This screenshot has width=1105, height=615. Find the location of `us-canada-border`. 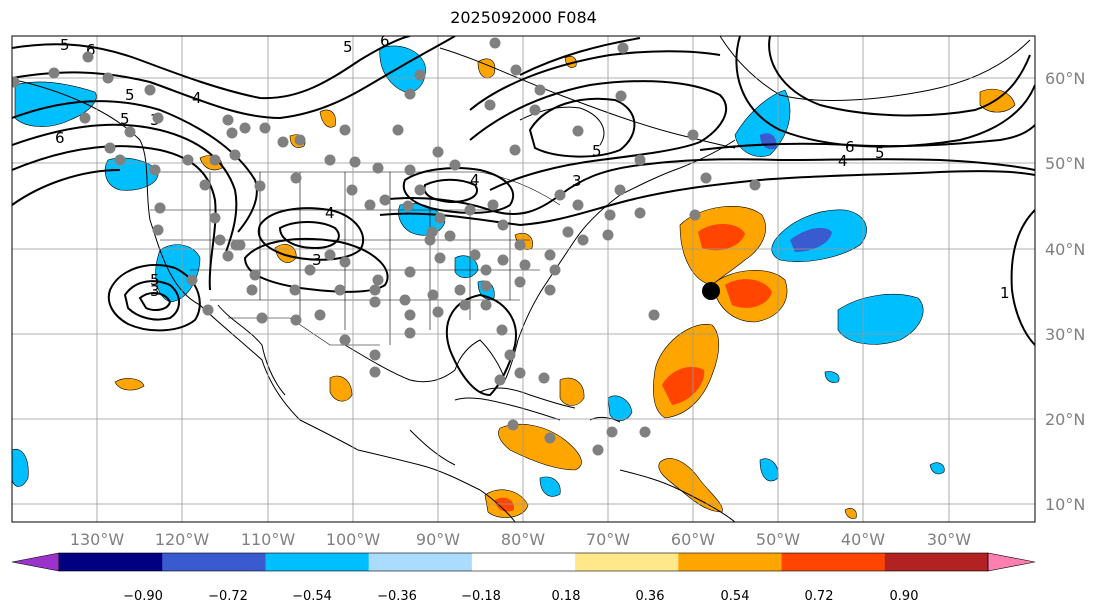

us-canada-border is located at coordinates (355, 188).